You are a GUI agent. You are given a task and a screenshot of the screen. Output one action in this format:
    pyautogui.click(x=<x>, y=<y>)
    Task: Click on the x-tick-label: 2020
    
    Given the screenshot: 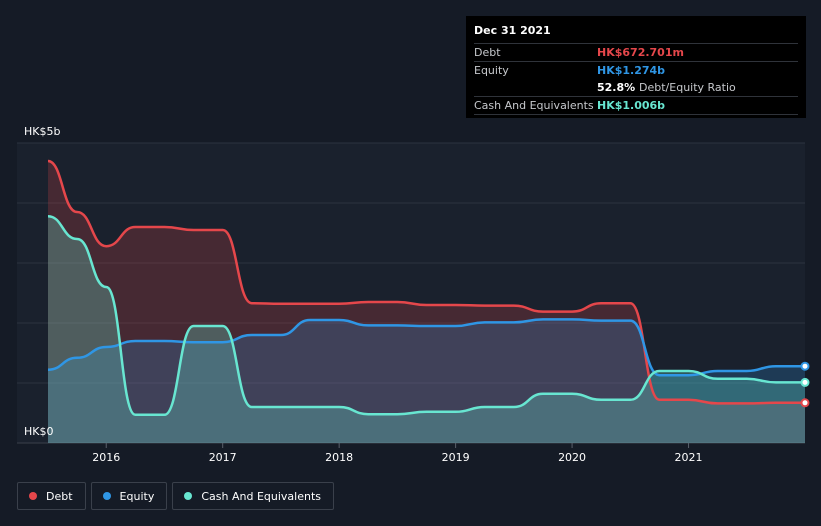 What is the action you would take?
    pyautogui.click(x=572, y=457)
    